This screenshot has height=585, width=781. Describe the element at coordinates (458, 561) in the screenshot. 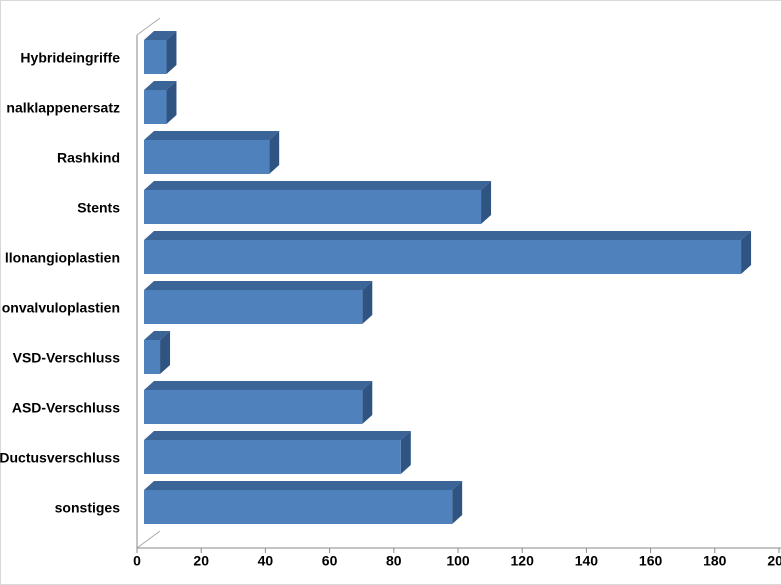

I see `x-tick-label: 100` at that location.